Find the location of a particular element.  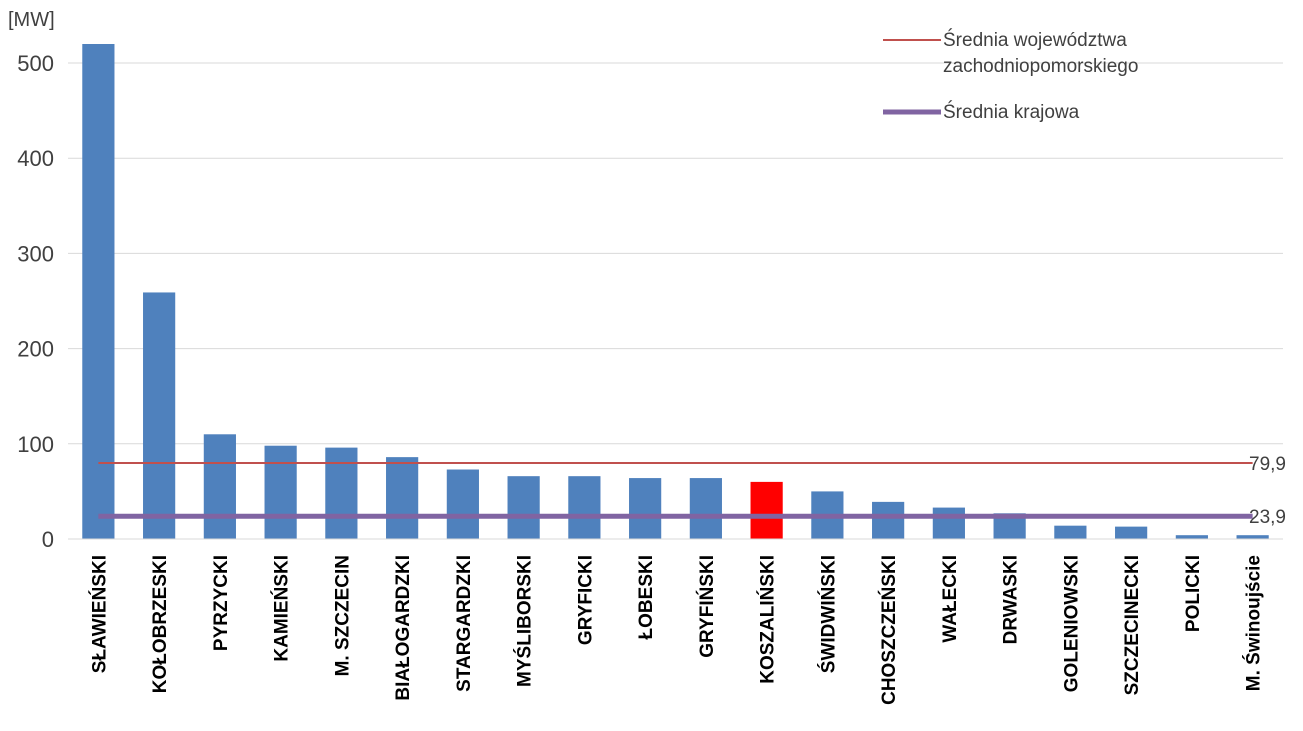

y-tick-label: 500 is located at coordinates (35, 63).